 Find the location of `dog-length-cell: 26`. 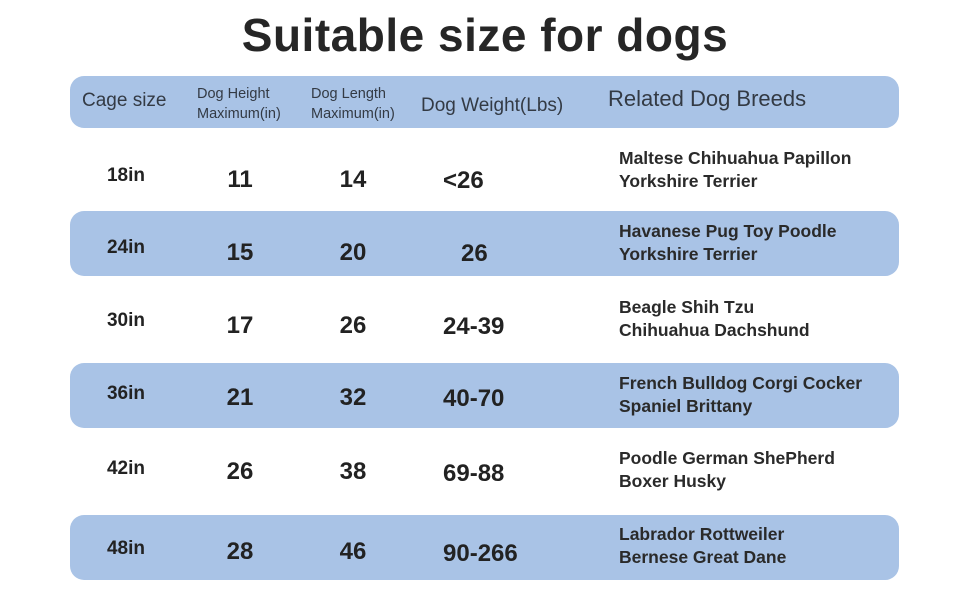

dog-length-cell: 26 is located at coordinates (353, 325).